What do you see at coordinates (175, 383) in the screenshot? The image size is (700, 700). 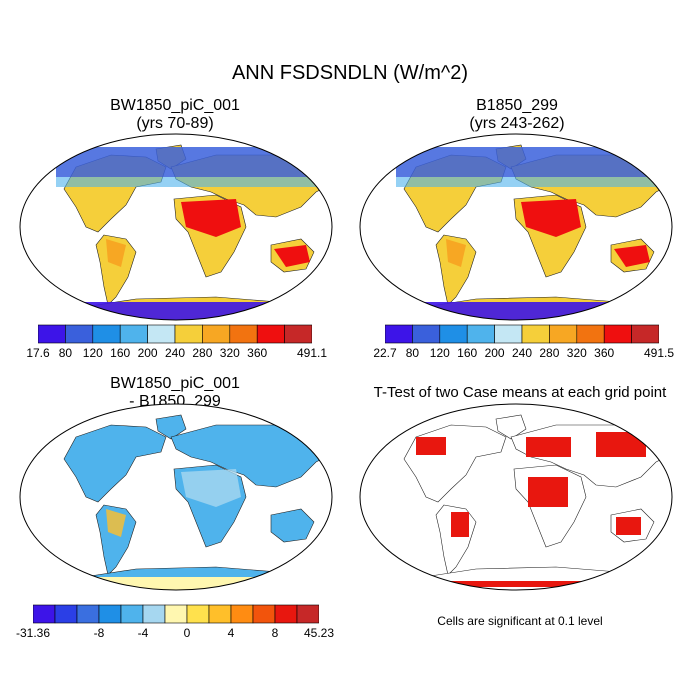 I see `panel-title-diff-line1: BW1850_piC_001` at bounding box center [175, 383].